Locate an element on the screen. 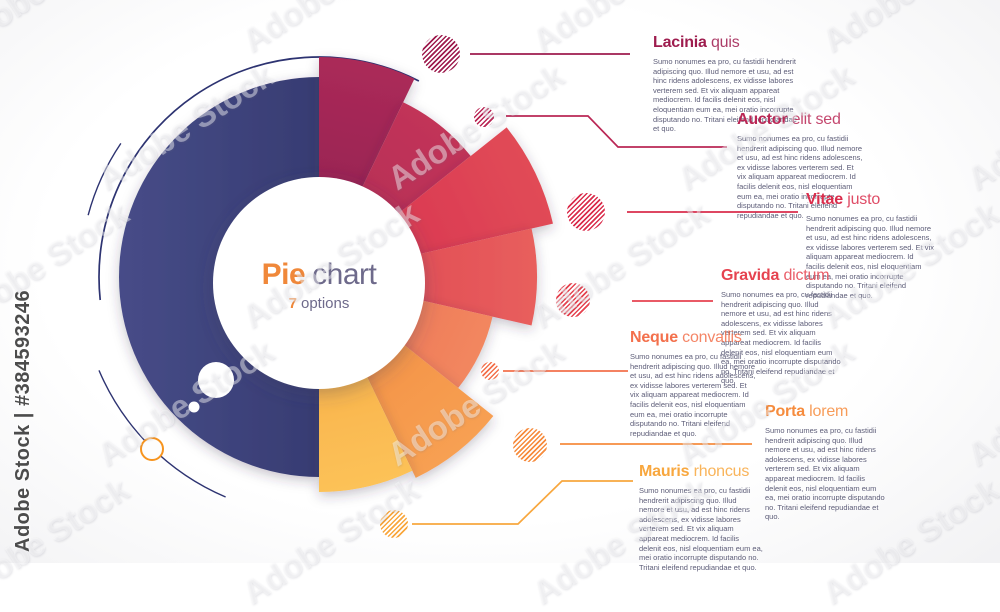 This screenshot has width=1000, height=612. legend-title-rest: lorem is located at coordinates (829, 411).